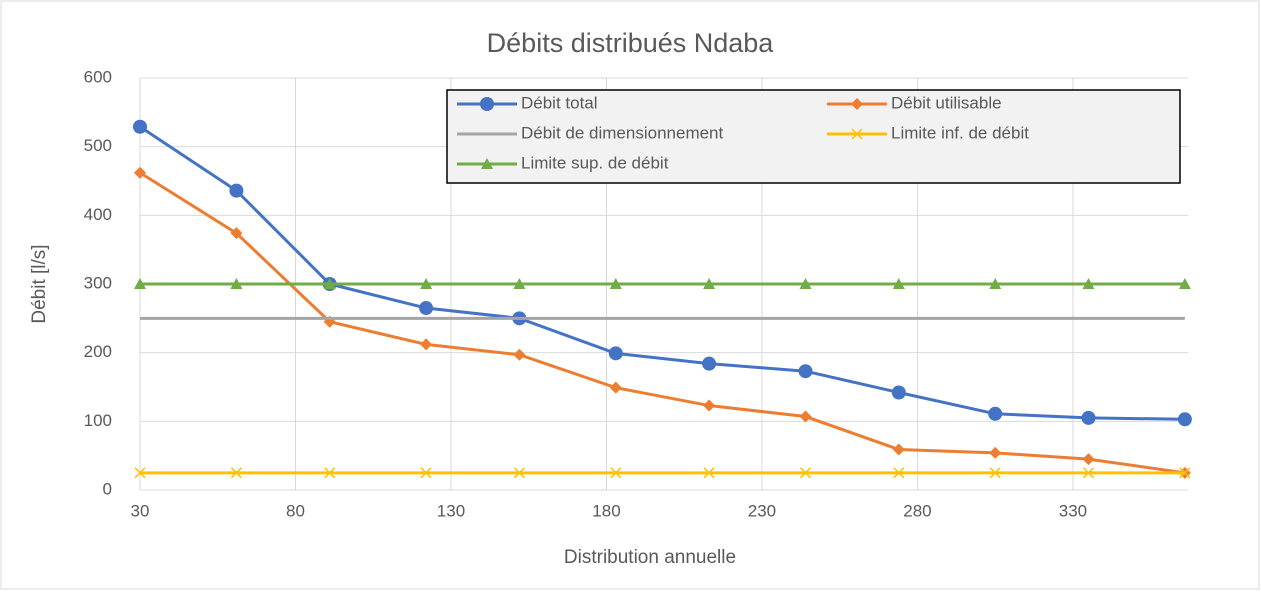 The height and width of the screenshot is (596, 1261). What do you see at coordinates (1073, 510) in the screenshot?
I see `x-tick-label: 330` at bounding box center [1073, 510].